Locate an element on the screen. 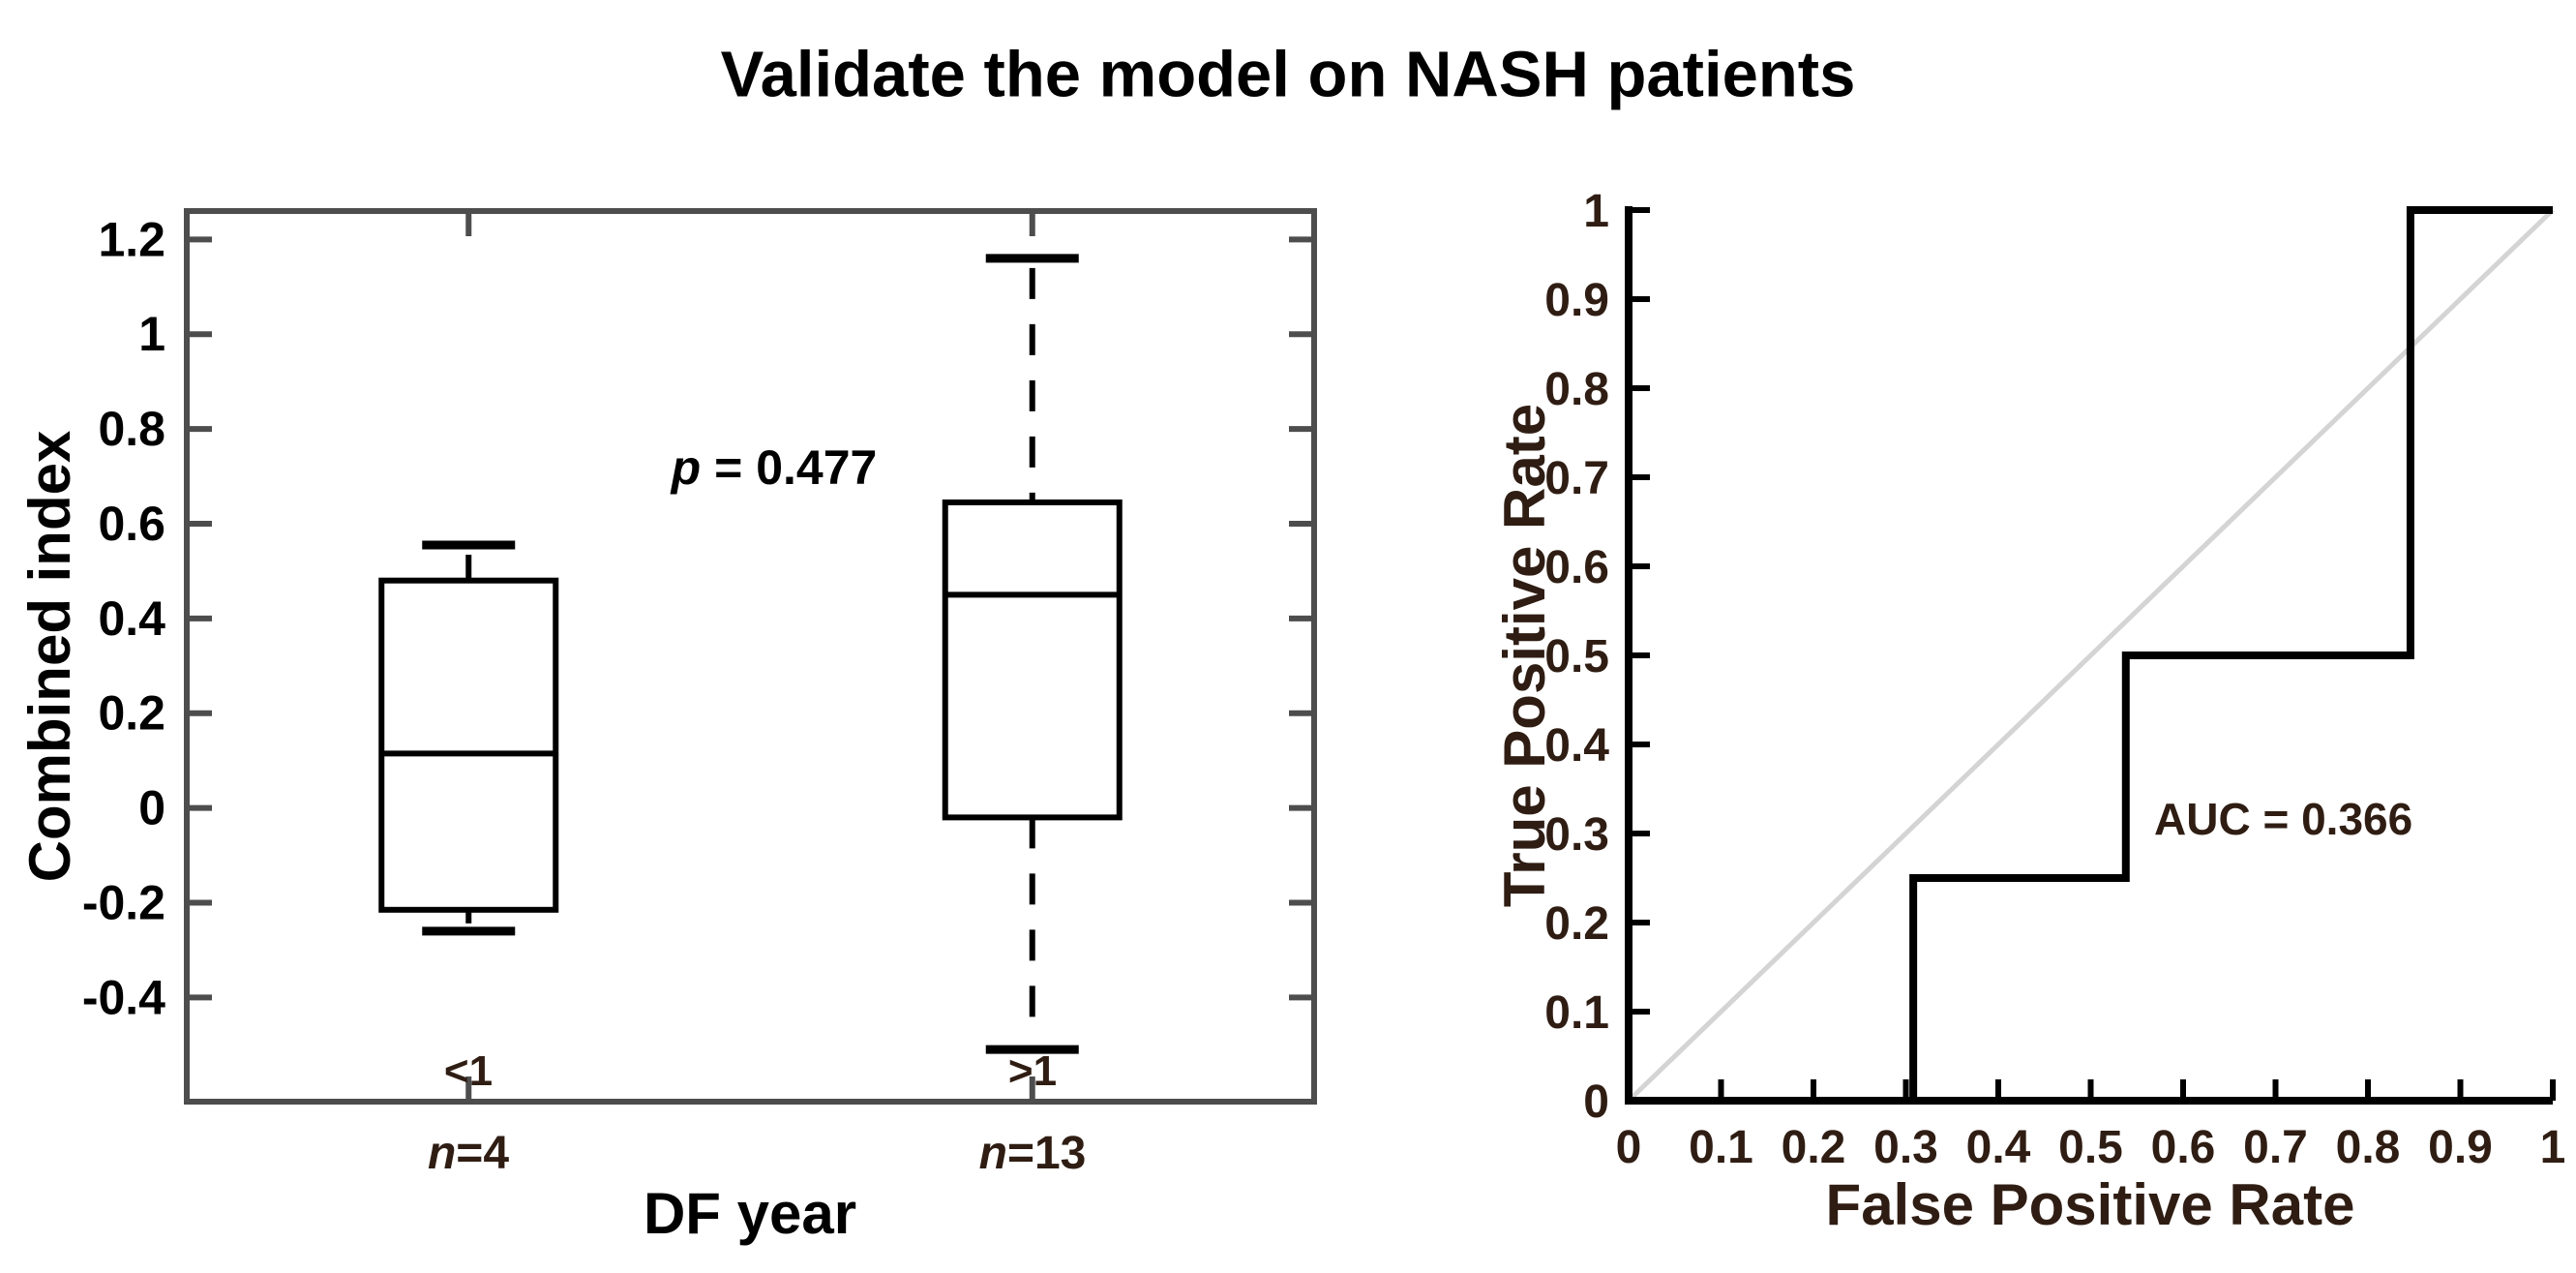 This screenshot has height=1273, width=2576. roc-xtick-label: 0.4 is located at coordinates (1998, 1147).